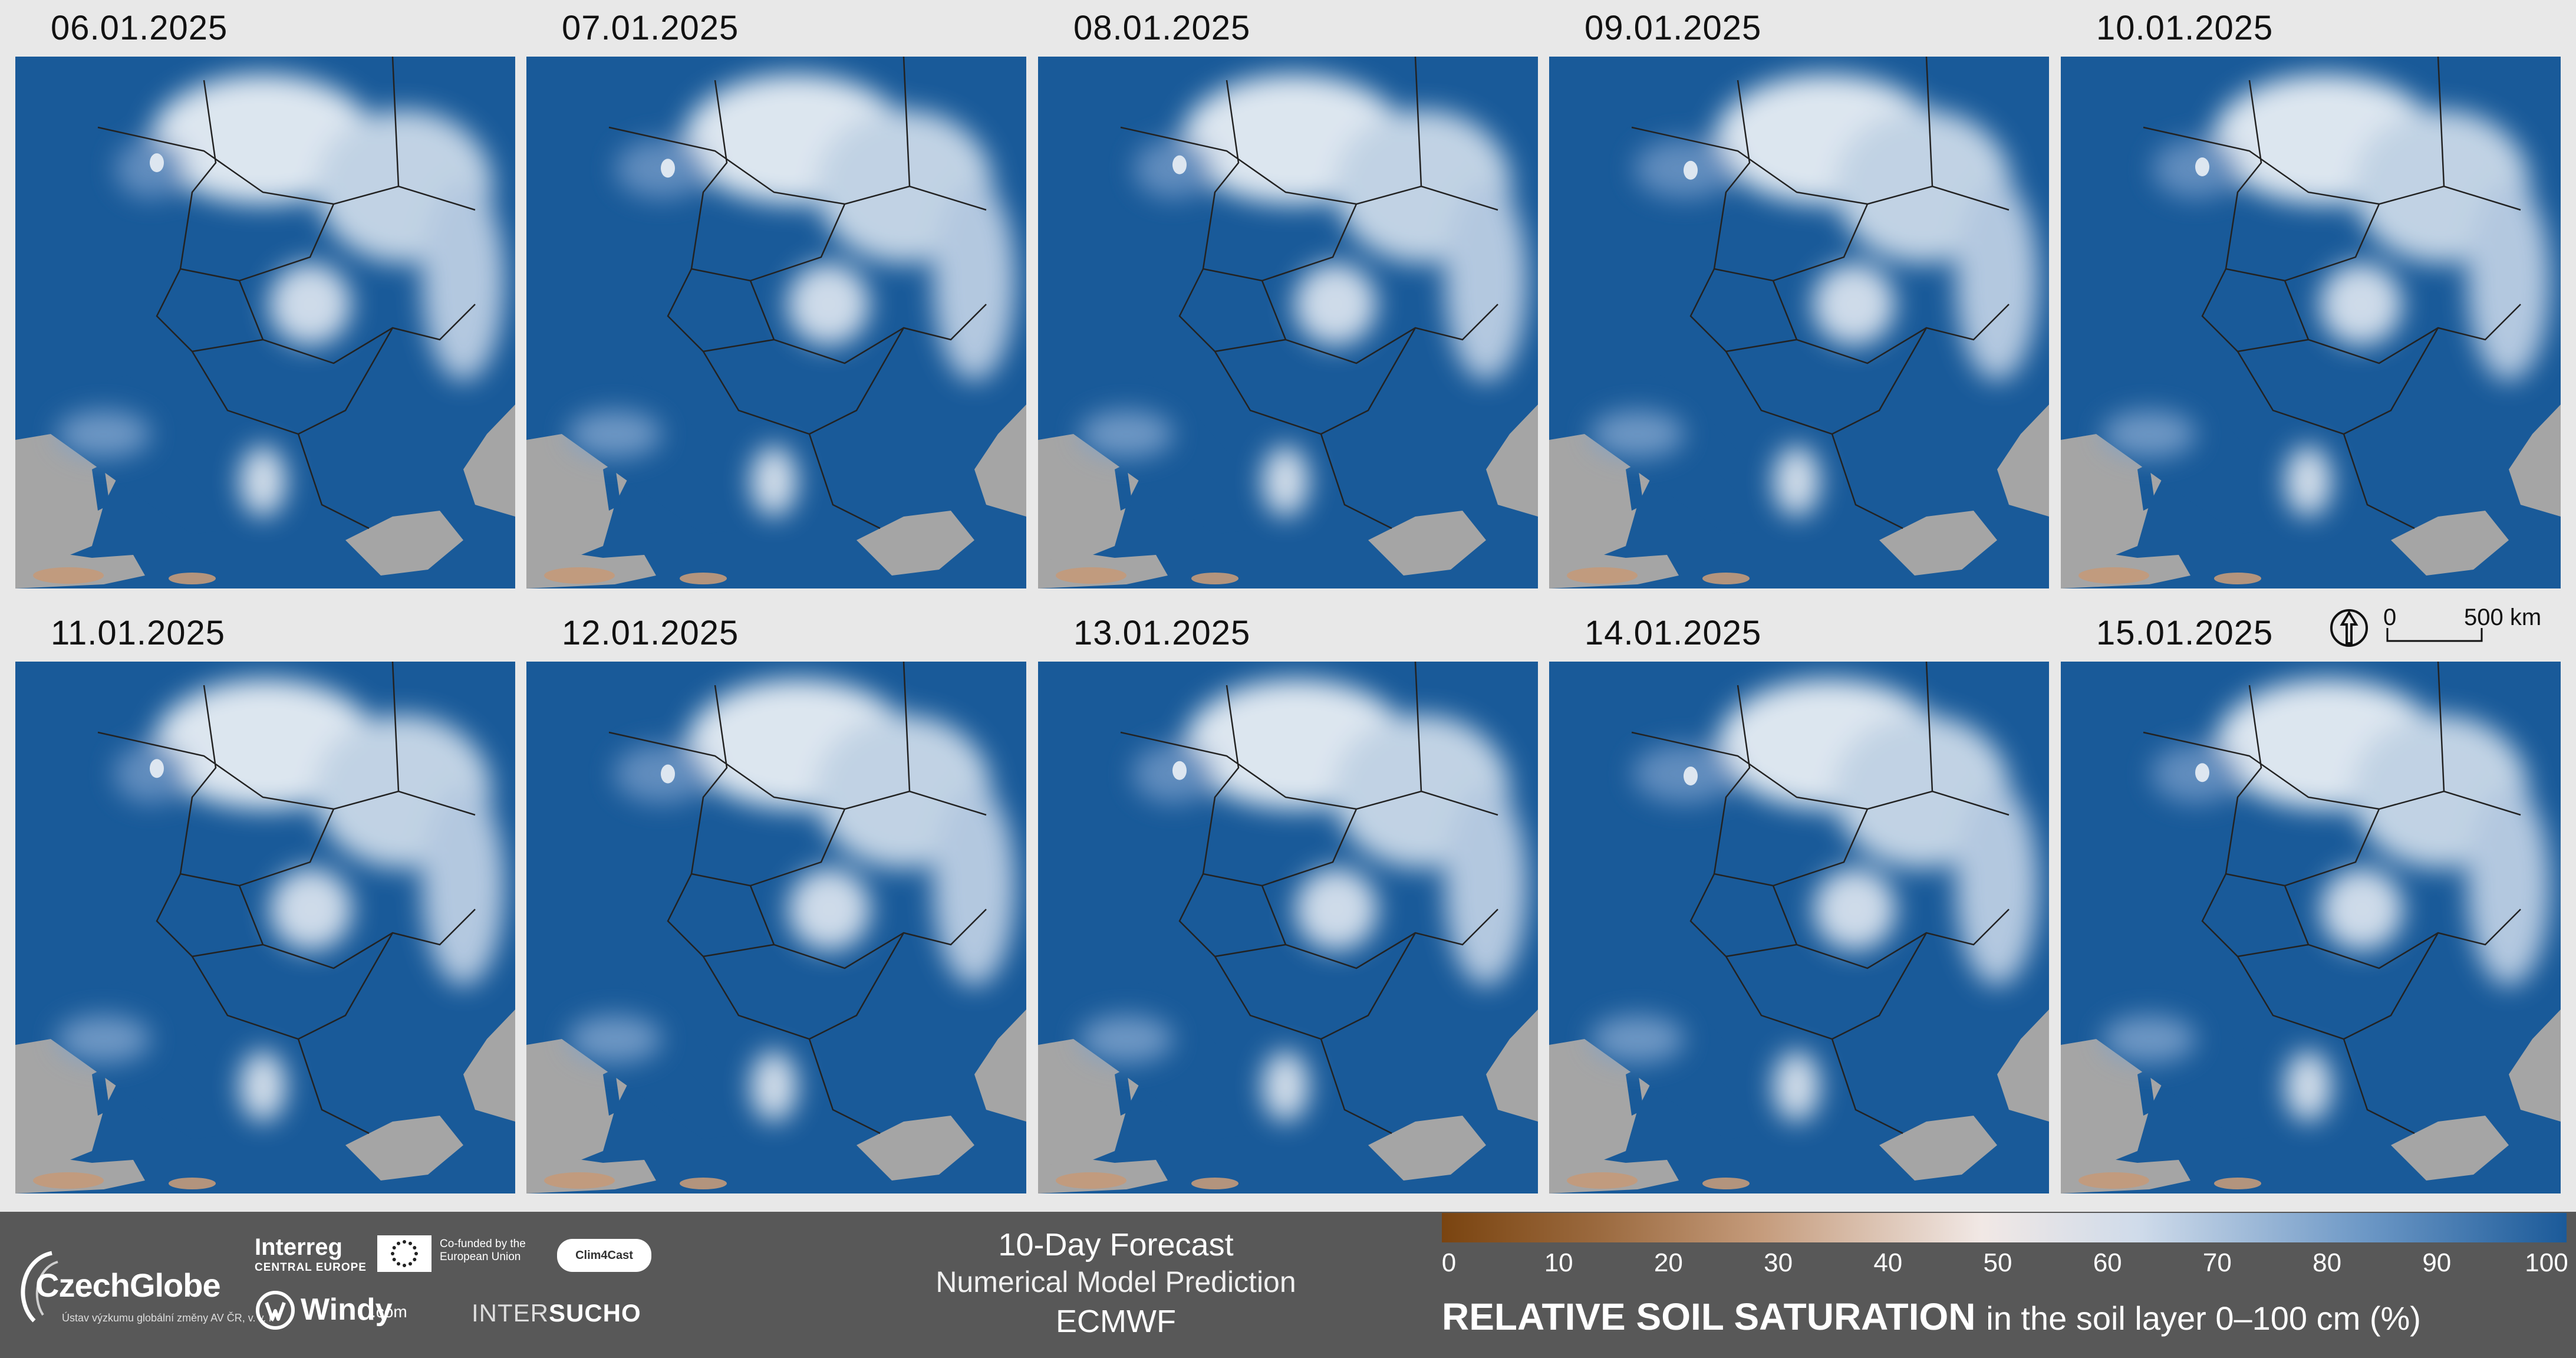 The image size is (2576, 1358). What do you see at coordinates (1116, 1244) in the screenshot?
I see `forecast-title: 10-Day Forecast` at bounding box center [1116, 1244].